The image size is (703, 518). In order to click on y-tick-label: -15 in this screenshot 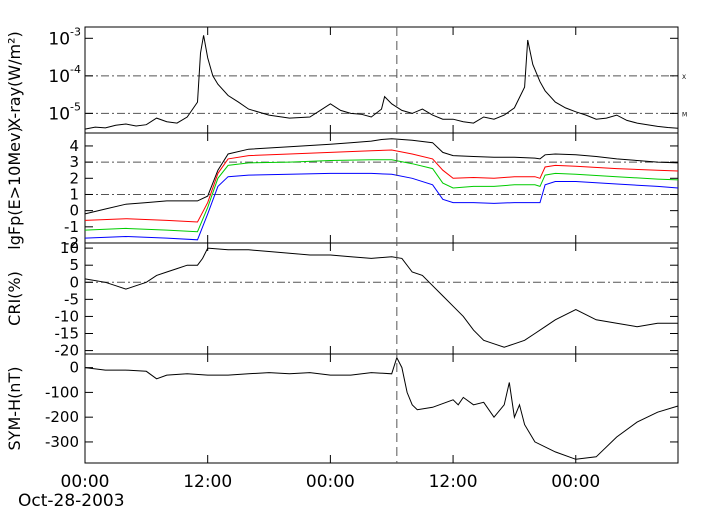, I will do `click(67, 334)`.